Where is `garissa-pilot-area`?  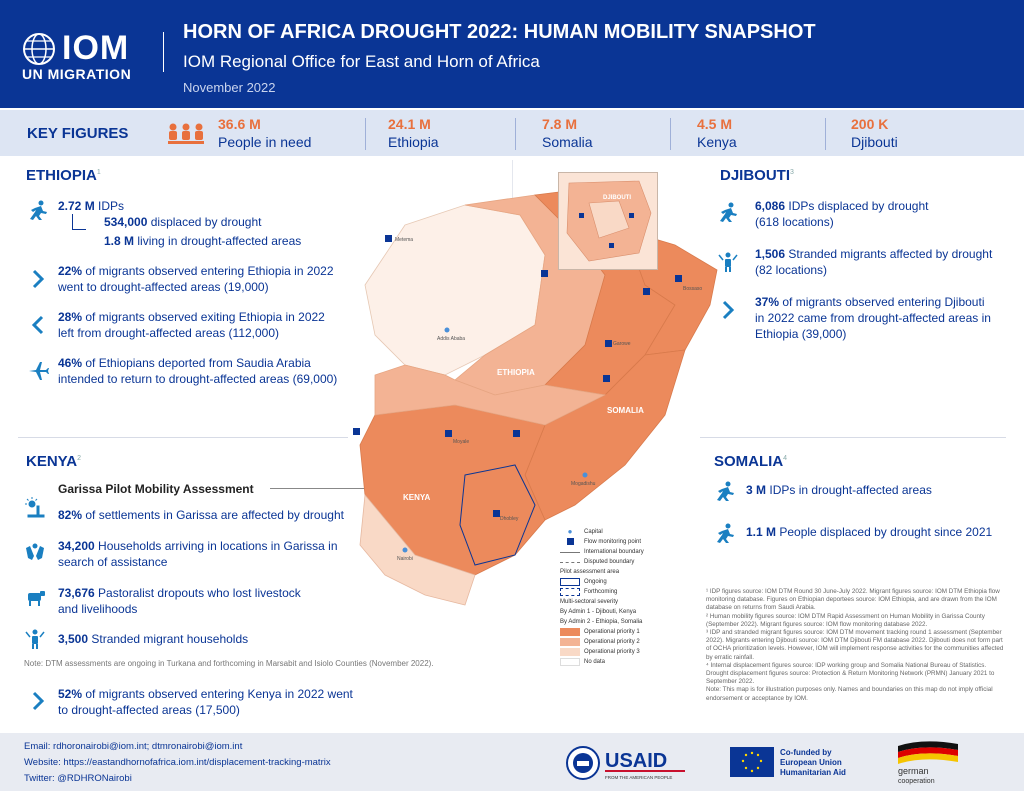
garissa-pilot-area is located at coordinates (497, 515).